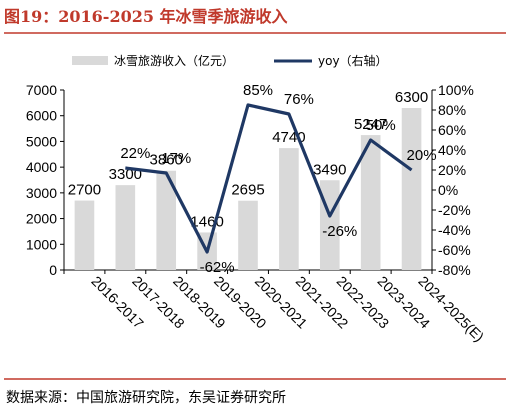 Image resolution: width=510 pixels, height=413 pixels. I want to click on y-right-tick-label: 100%, so click(456, 90).